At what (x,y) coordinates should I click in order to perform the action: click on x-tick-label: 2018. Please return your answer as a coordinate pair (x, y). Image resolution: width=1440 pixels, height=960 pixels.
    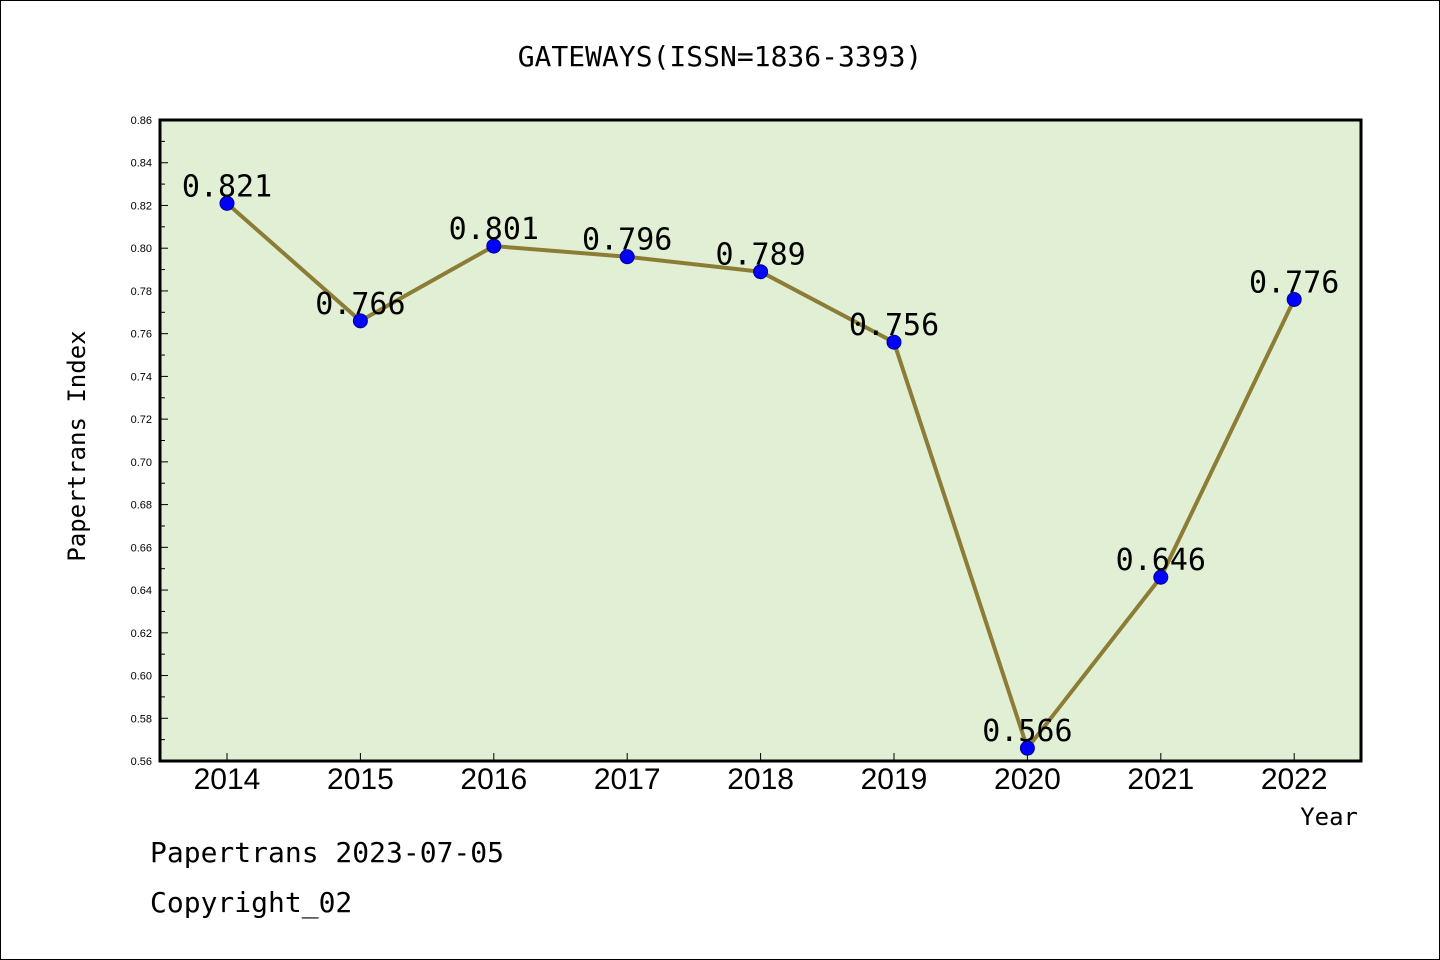
    Looking at the image, I should click on (760, 779).